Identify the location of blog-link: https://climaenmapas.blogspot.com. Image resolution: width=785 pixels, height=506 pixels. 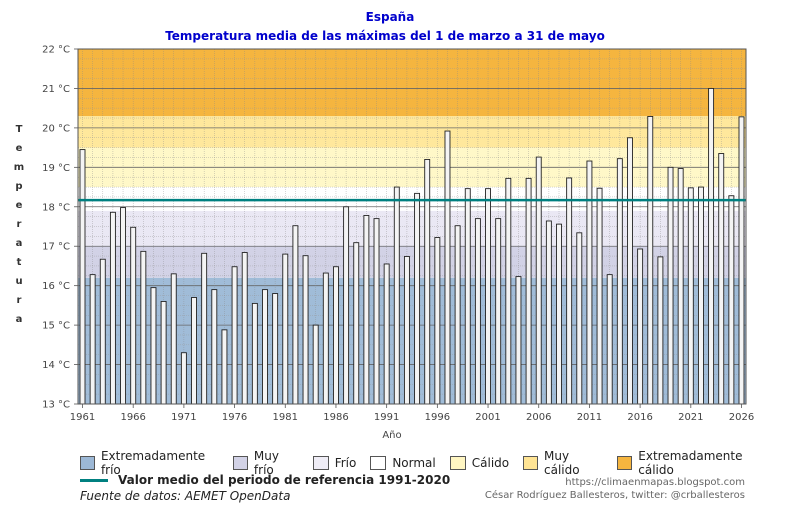
(655, 482).